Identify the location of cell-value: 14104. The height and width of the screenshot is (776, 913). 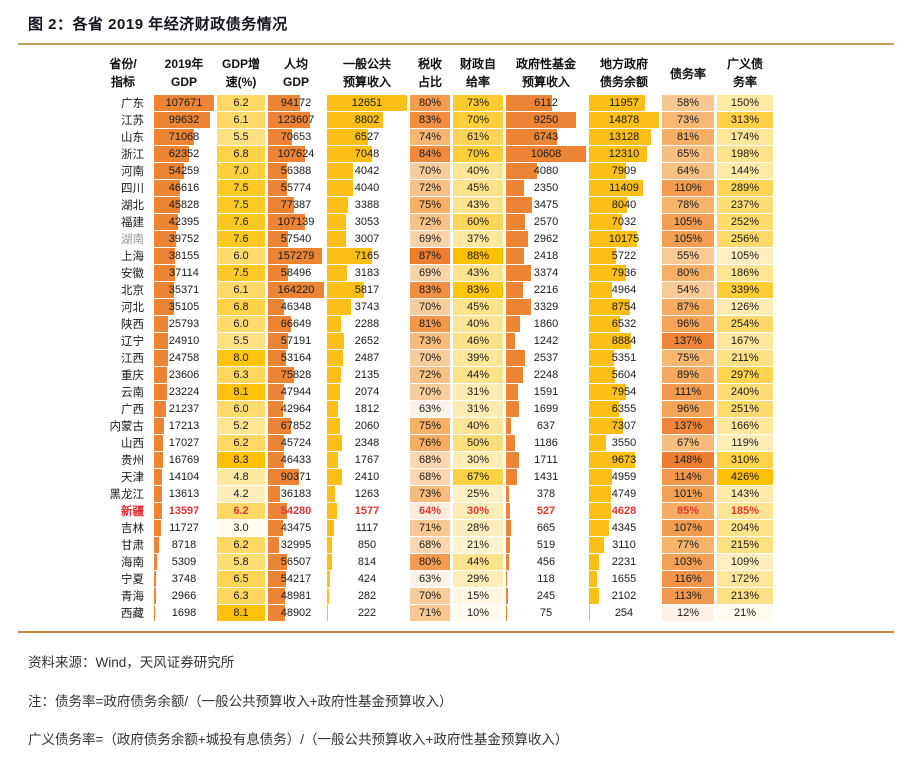
(184, 477).